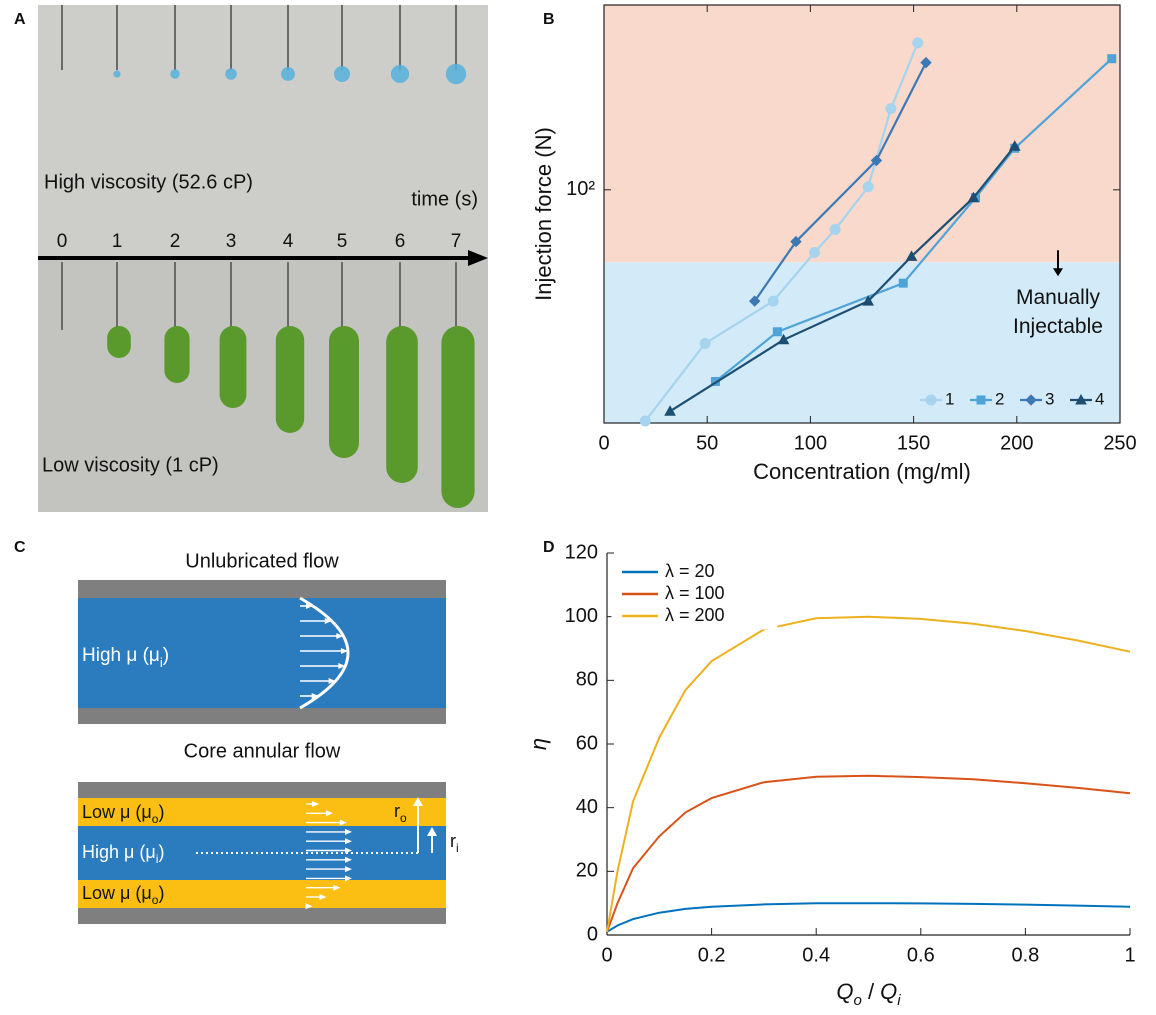 Image resolution: width=1156 pixels, height=1015 pixels. What do you see at coordinates (587, 680) in the screenshot?
I see `y-tick-label: 80` at bounding box center [587, 680].